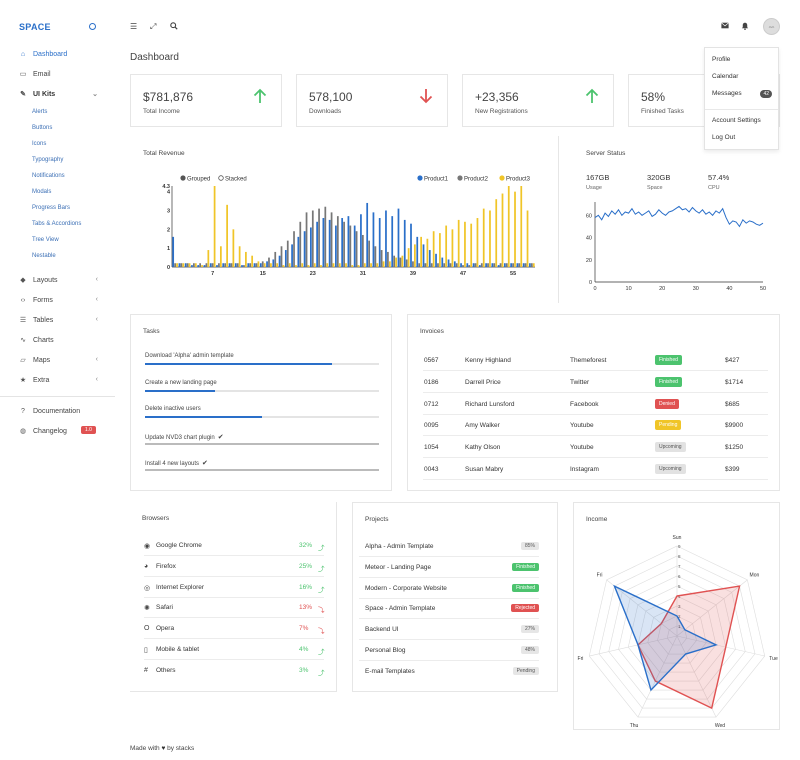 The height and width of the screenshot is (760, 800). I want to click on sidebar-subitem-notifications: Notifications, so click(48, 176).